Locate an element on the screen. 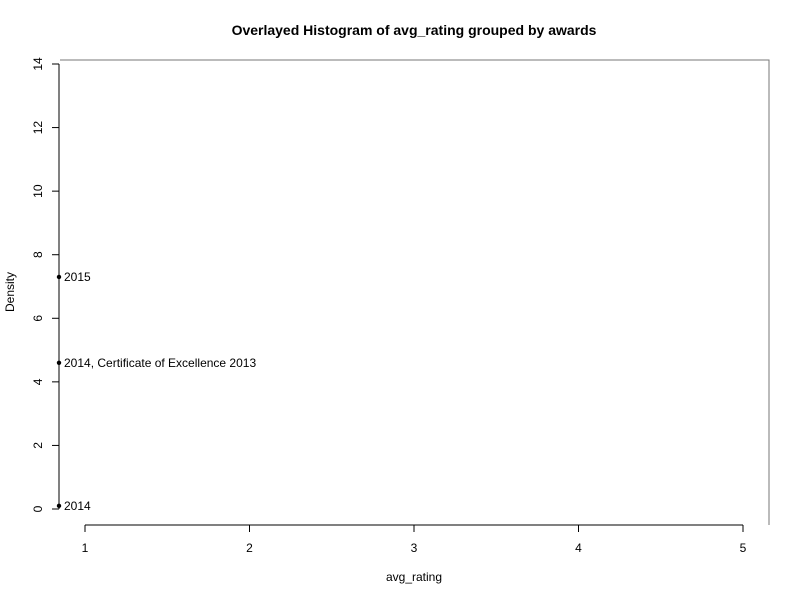  y-tick-label: 10 is located at coordinates (38, 191).